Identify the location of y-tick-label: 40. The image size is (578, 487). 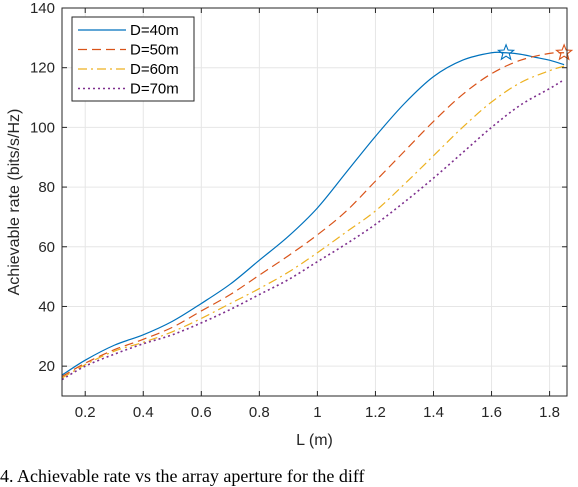
(46, 306).